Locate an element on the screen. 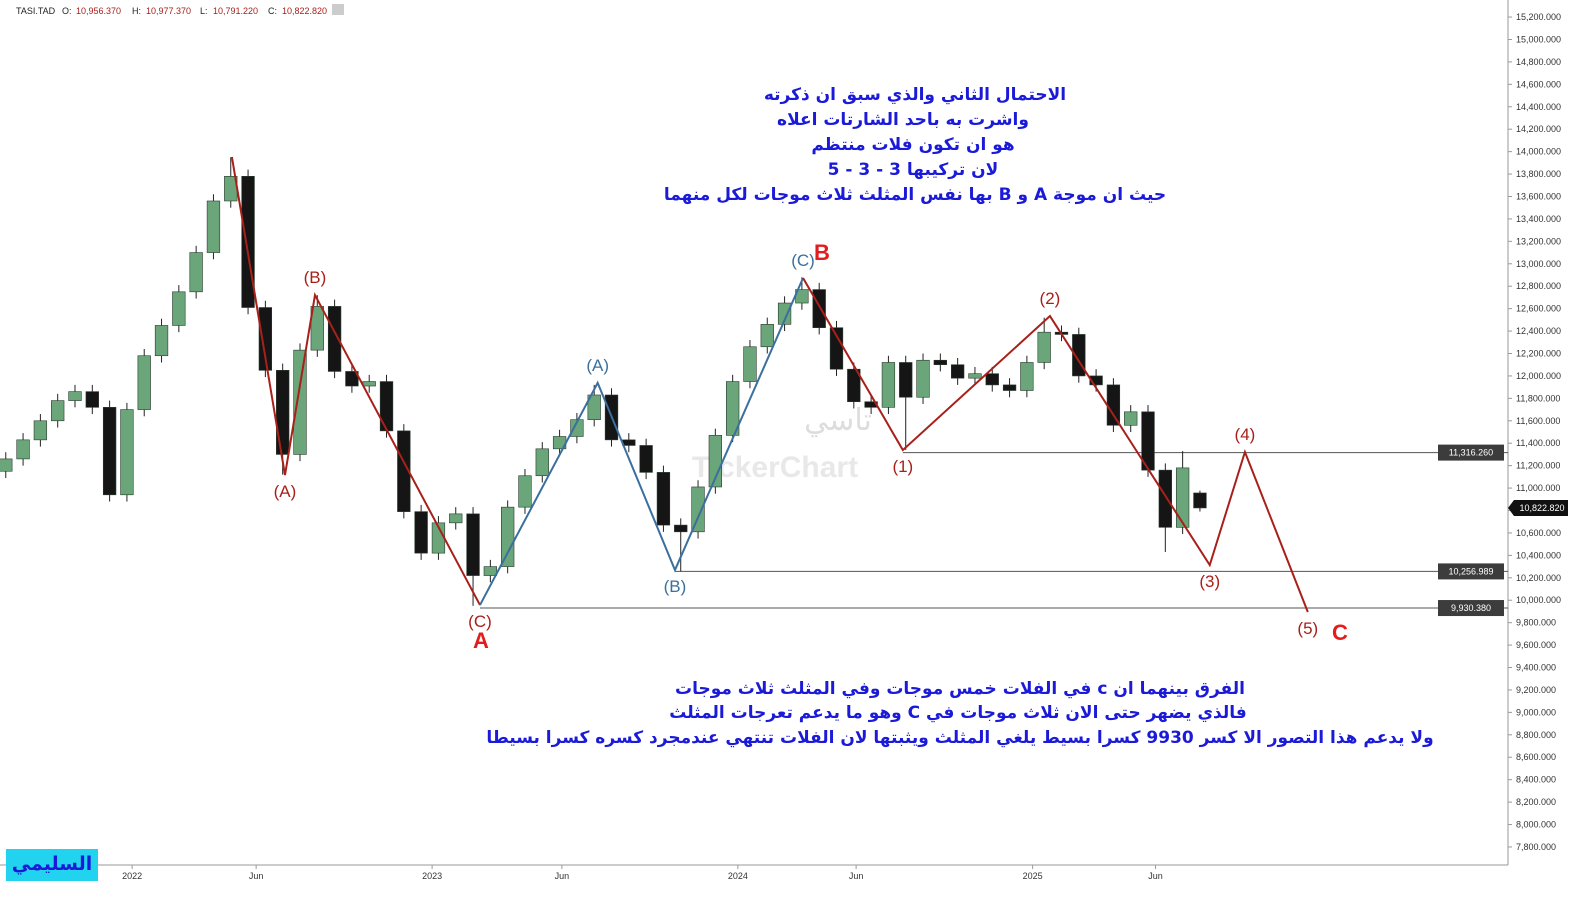 This screenshot has width=1593, height=899. y-tick-label: 9,400.000 is located at coordinates (1536, 668).